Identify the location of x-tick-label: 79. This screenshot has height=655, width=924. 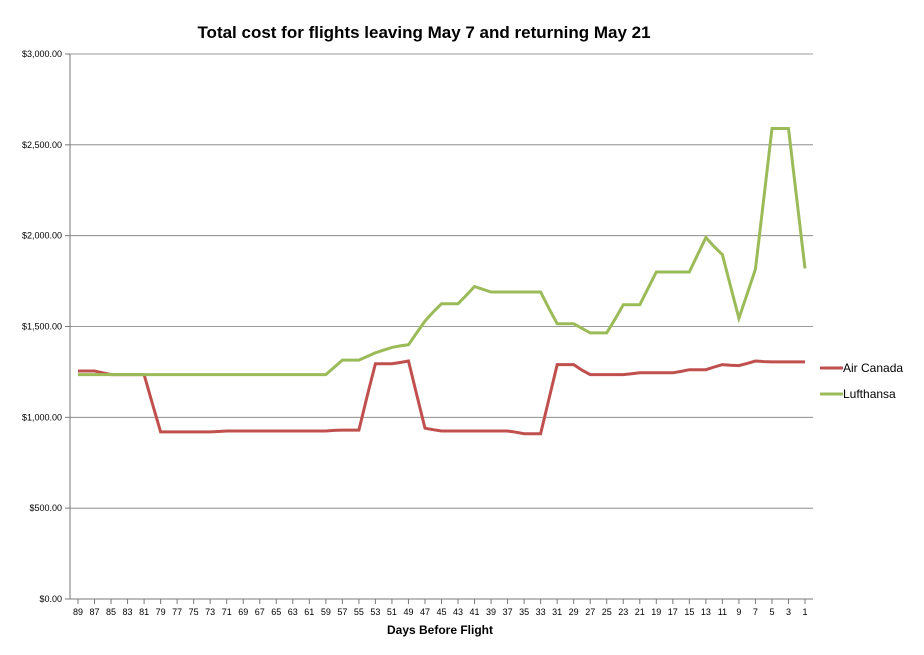
(161, 612).